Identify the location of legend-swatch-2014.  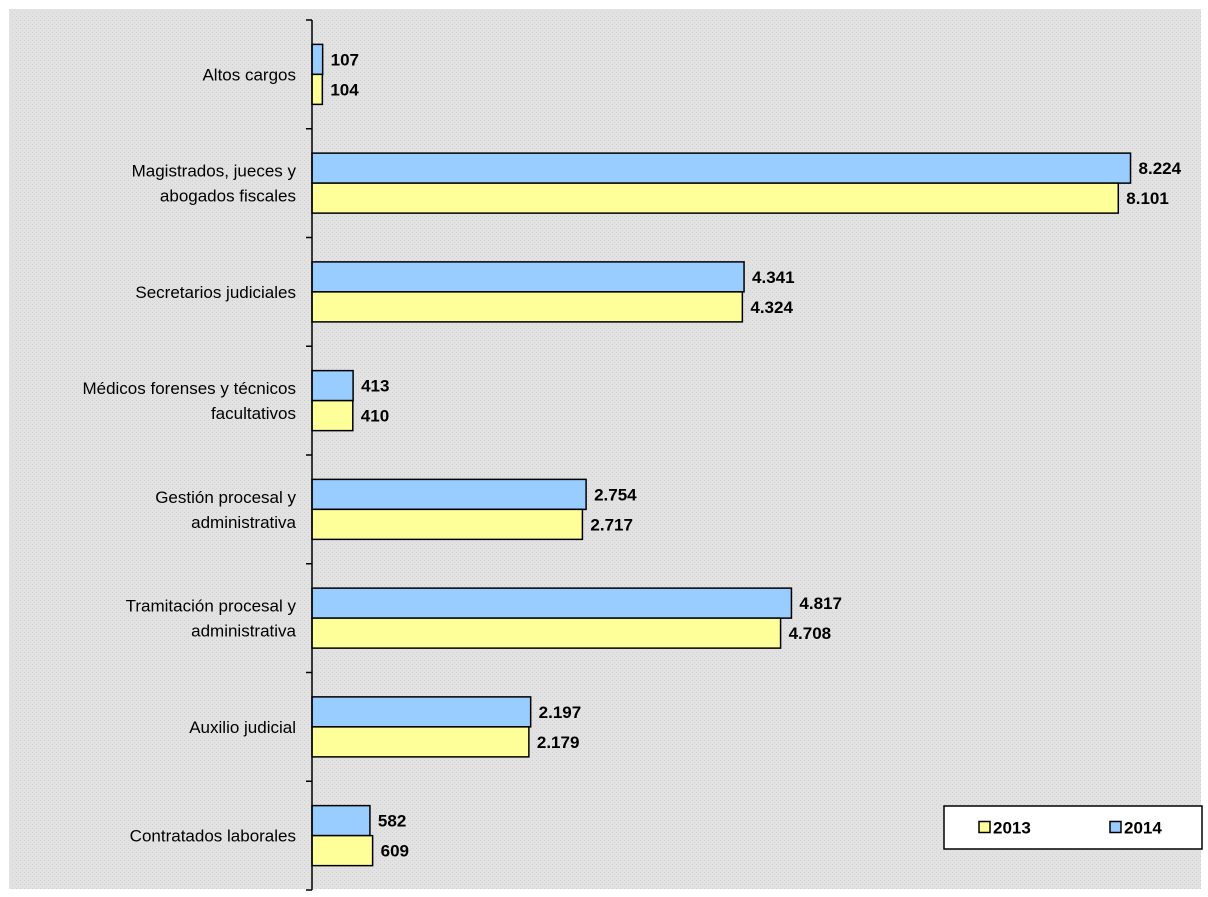
(1115, 827).